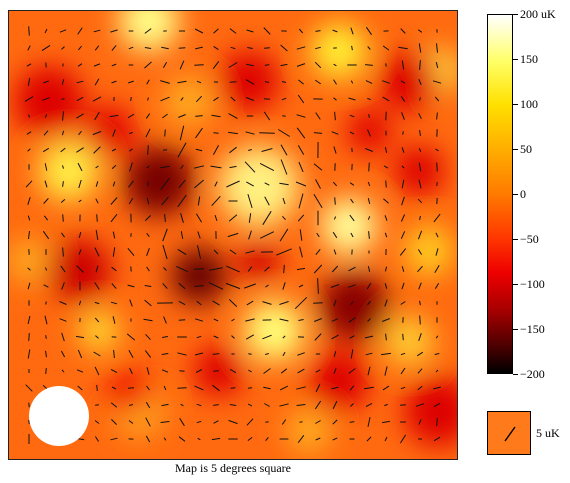 Image resolution: width=570 pixels, height=483 pixels. What do you see at coordinates (529, 59) in the screenshot?
I see `colorbar-tick-label: 150` at bounding box center [529, 59].